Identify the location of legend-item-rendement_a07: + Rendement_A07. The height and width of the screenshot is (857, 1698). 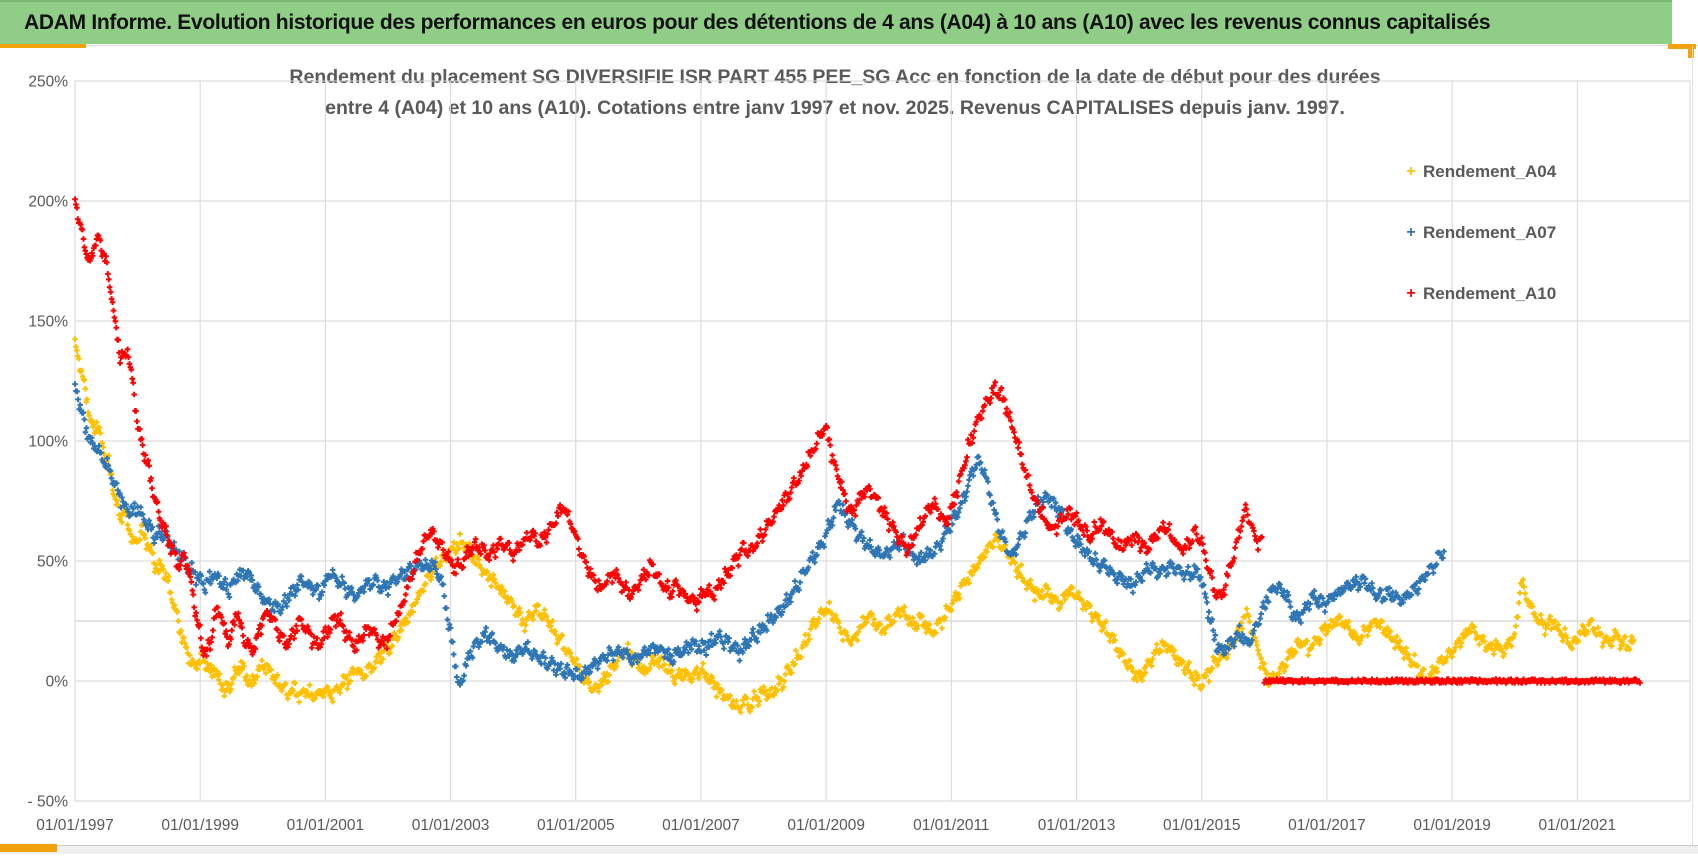
(1479, 233).